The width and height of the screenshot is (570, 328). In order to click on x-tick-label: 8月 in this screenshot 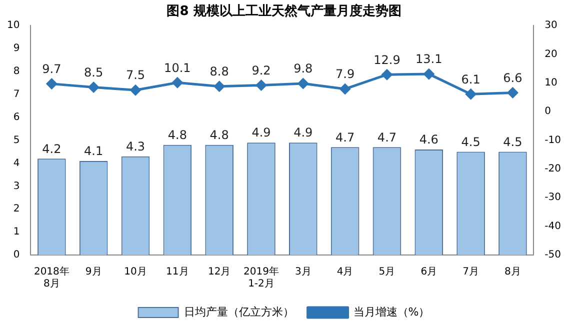, I will do `click(512, 272)`.